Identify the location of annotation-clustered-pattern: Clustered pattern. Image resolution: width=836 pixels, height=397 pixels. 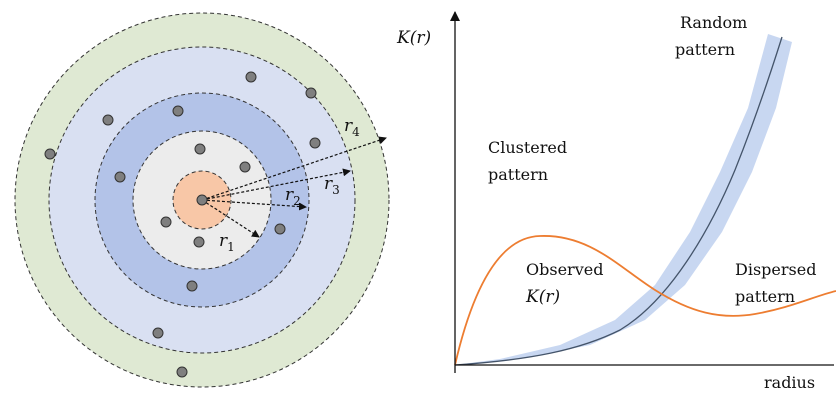
(530, 161).